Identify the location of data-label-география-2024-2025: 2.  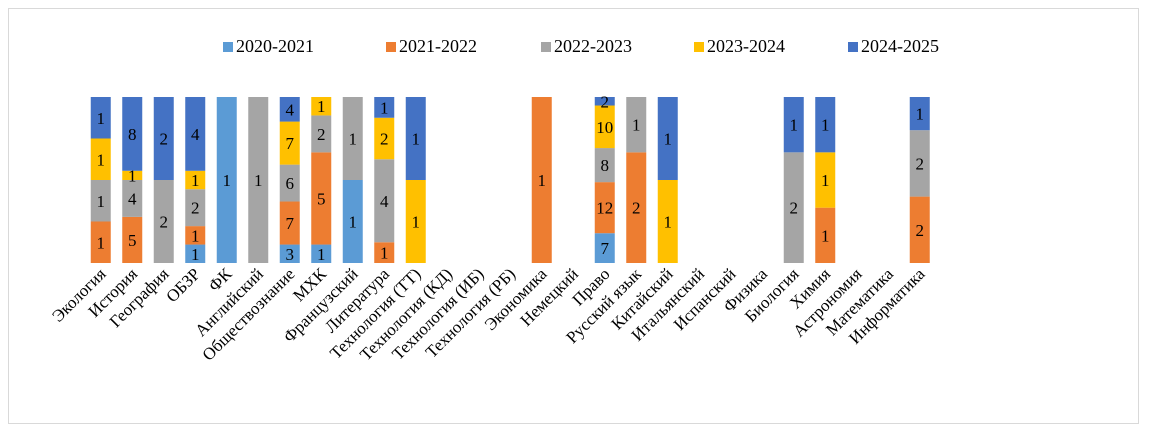
(164, 139).